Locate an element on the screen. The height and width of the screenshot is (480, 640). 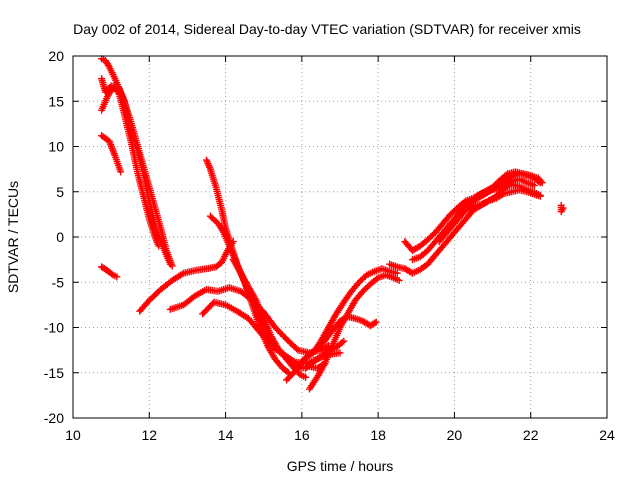
x-tick-labels: 10 12 14 16 18 20 22 24 is located at coordinates (340, 435).